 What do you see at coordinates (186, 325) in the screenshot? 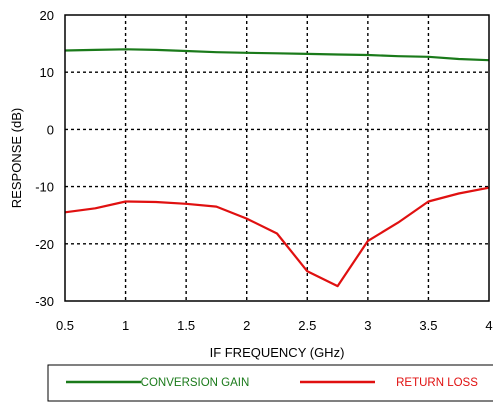
I see `x-tick-label: 1.5` at bounding box center [186, 325].